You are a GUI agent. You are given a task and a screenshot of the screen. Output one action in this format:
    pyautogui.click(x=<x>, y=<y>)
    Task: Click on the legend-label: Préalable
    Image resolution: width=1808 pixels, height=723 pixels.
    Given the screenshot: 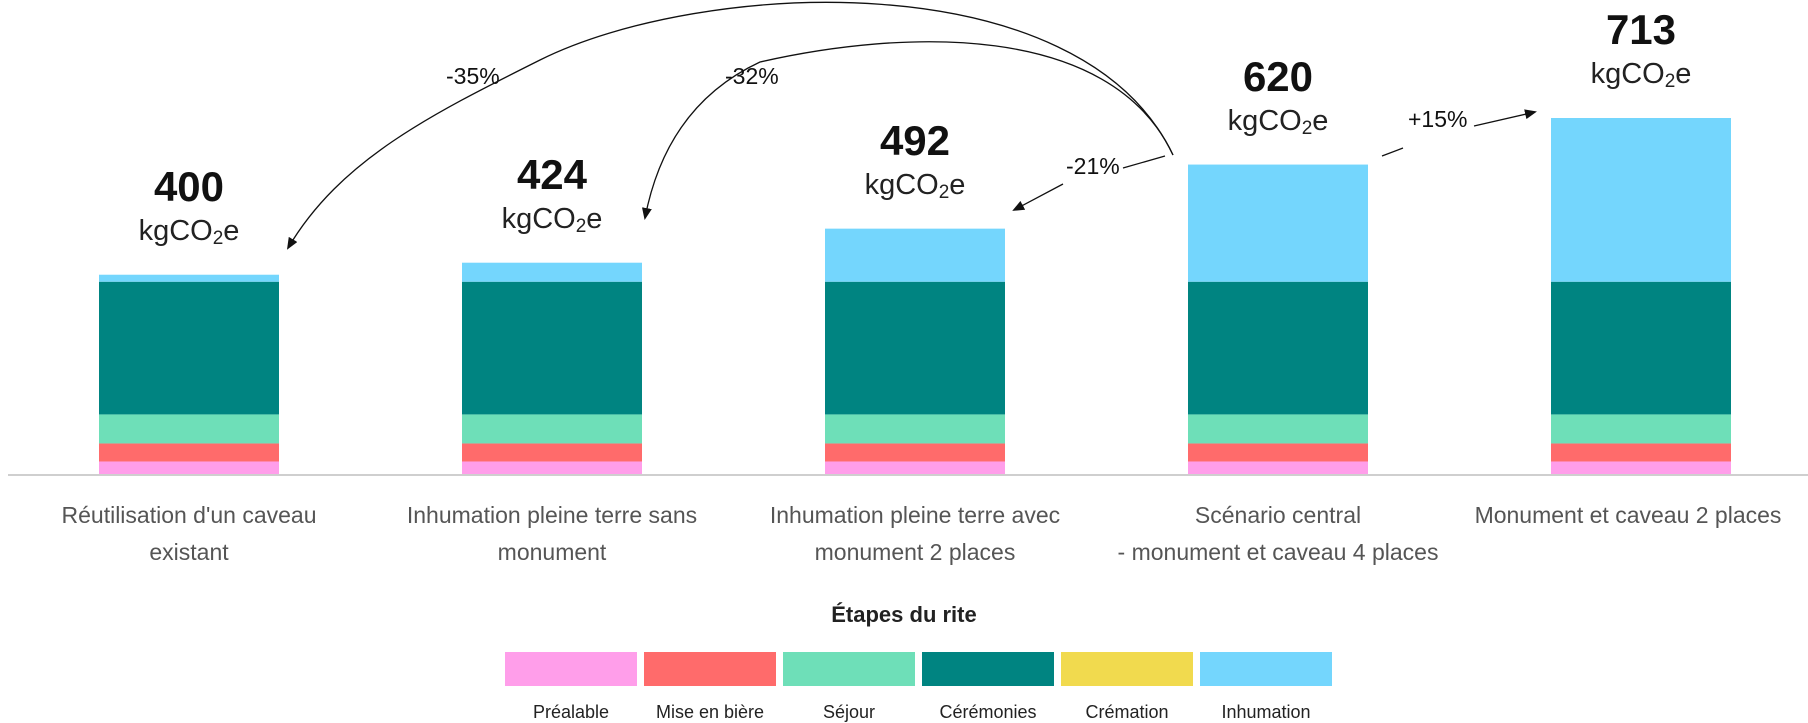 What is the action you would take?
    pyautogui.click(x=571, y=712)
    